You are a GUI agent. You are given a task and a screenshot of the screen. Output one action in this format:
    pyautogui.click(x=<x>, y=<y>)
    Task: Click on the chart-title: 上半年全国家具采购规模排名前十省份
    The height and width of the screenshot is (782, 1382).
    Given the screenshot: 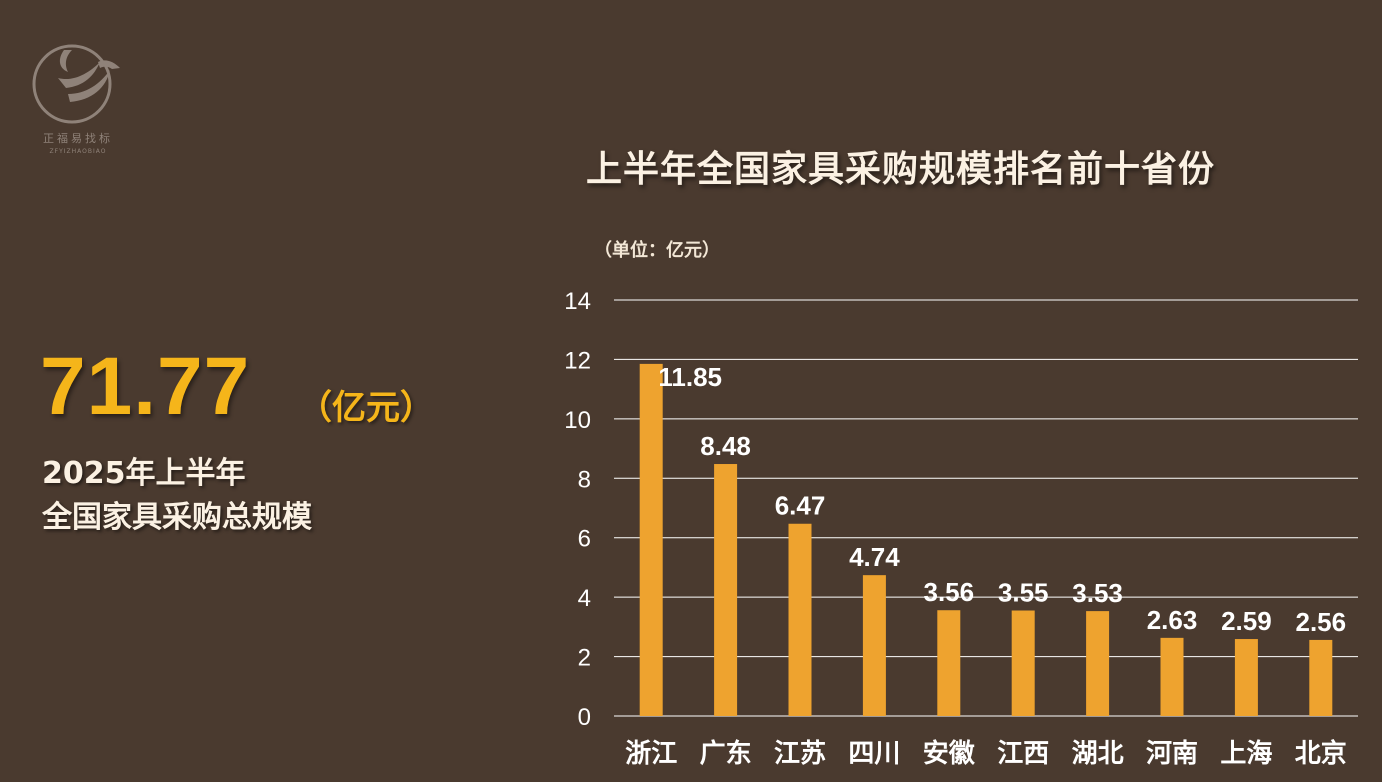 What is the action you would take?
    pyautogui.click(x=901, y=169)
    